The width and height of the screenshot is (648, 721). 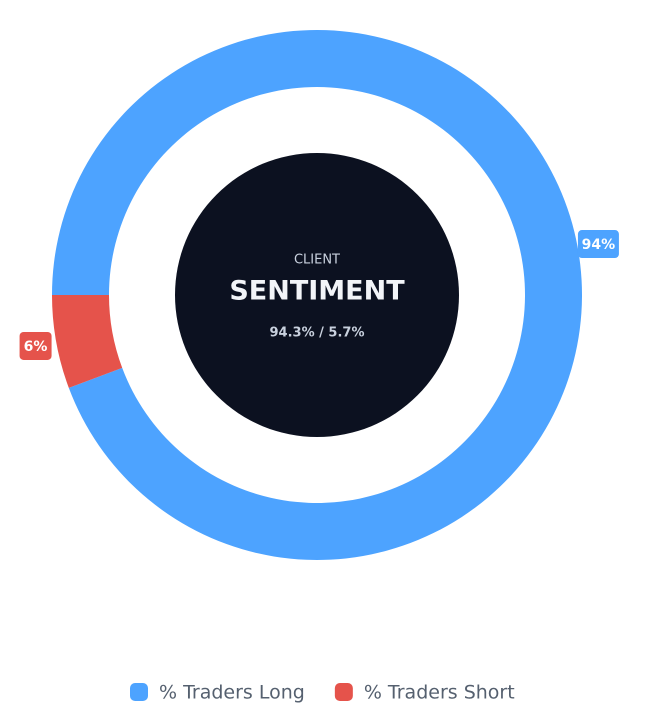 I want to click on center-title: SENTIMENT, so click(x=317, y=291).